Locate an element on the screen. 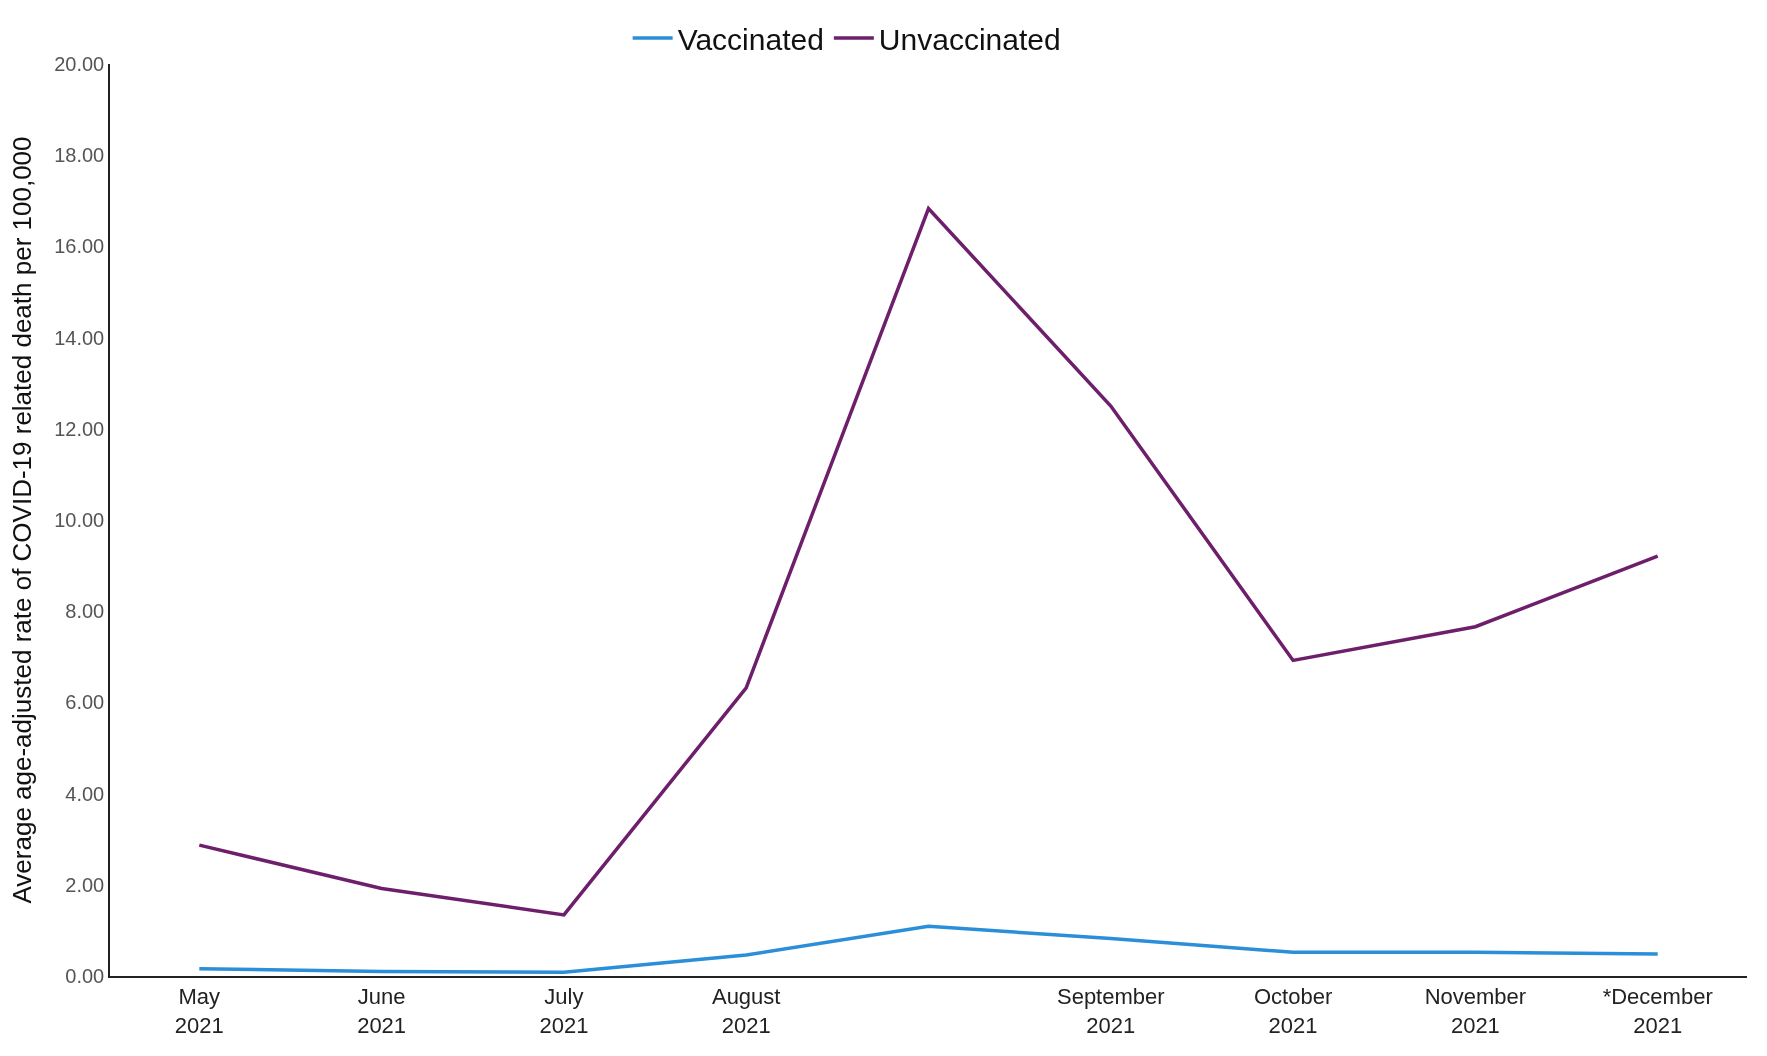 This screenshot has width=1767, height=1056. y-axis-title: Average age-adjusted rate of COVID-19 related death per 100,000 is located at coordinates (22, 520).